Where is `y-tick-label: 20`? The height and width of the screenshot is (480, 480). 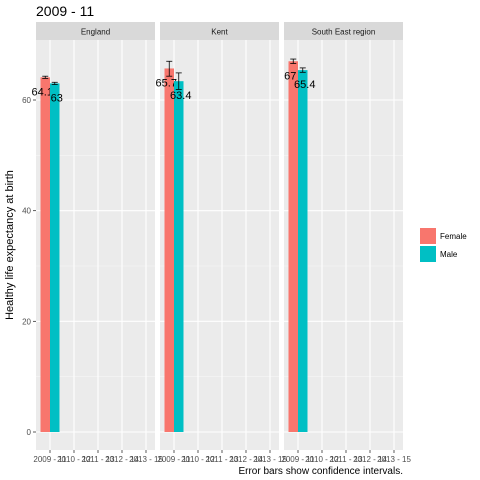
y-tick-label: 20 is located at coordinates (26, 321).